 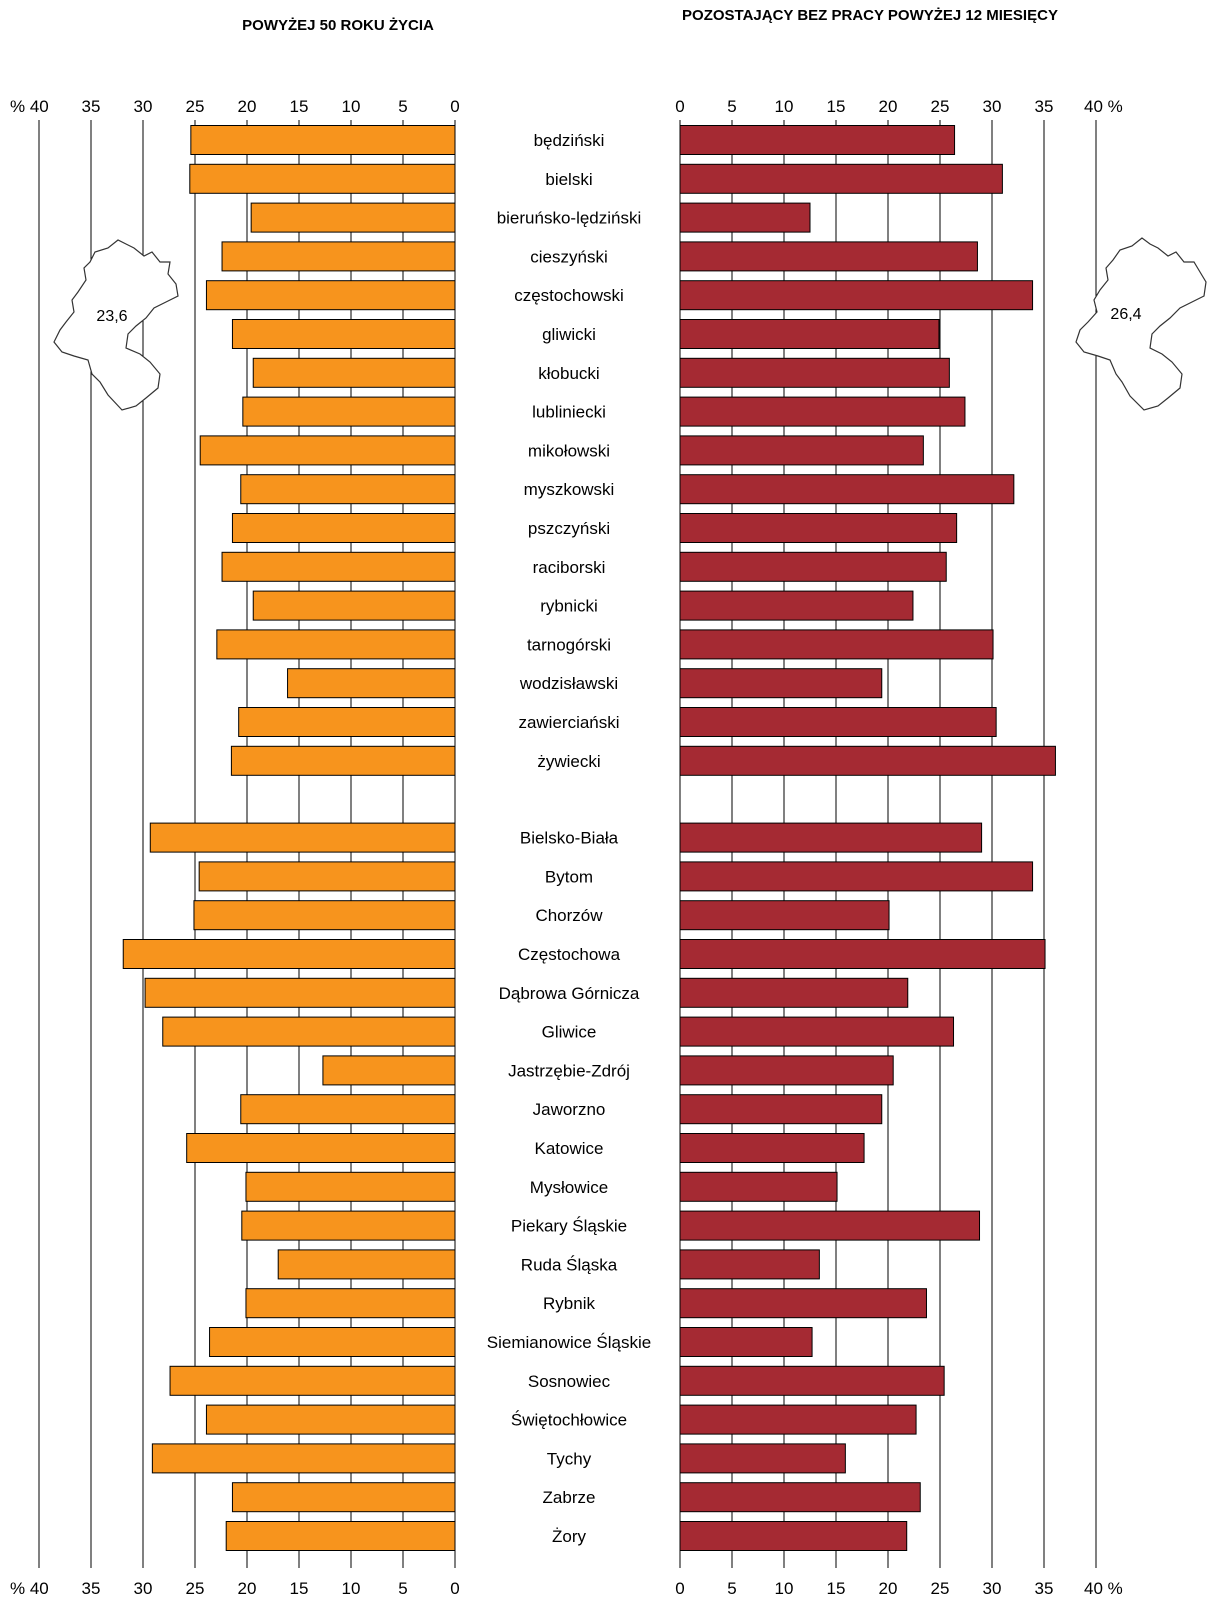 I want to click on category-label: lubliniecki, so click(x=569, y=412).